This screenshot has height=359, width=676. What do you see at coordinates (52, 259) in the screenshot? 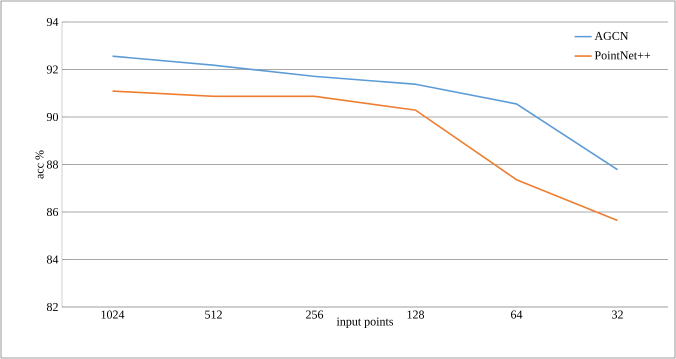
I see `y-tick-label: 84` at bounding box center [52, 259].